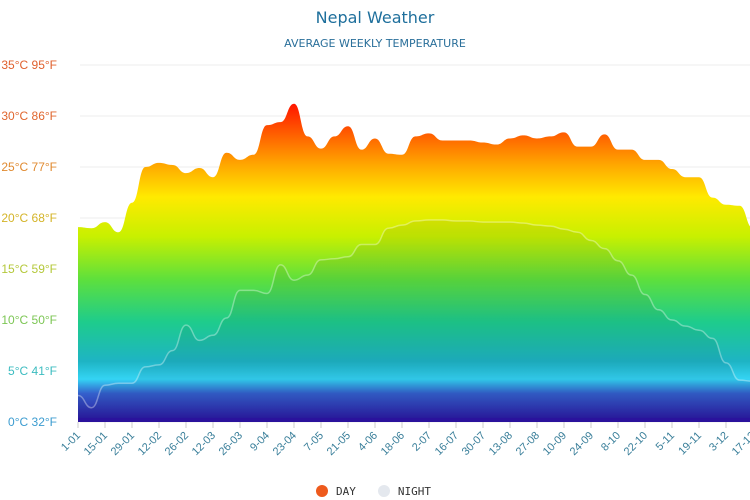 This screenshot has height=500, width=750. Describe the element at coordinates (665, 441) in the screenshot. I see `x-tick-label: 5-11` at that location.